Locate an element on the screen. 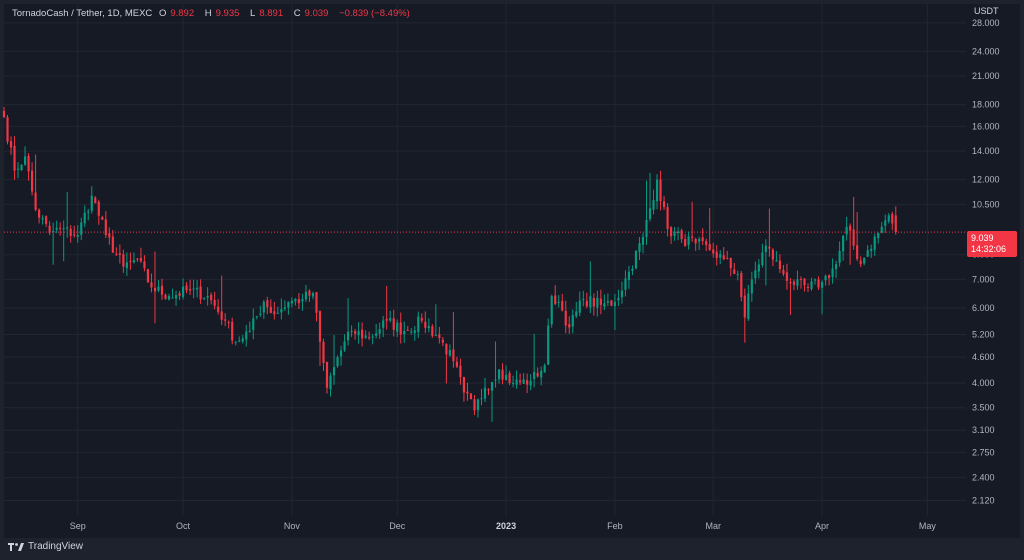  time-axis is located at coordinates (485, 527).